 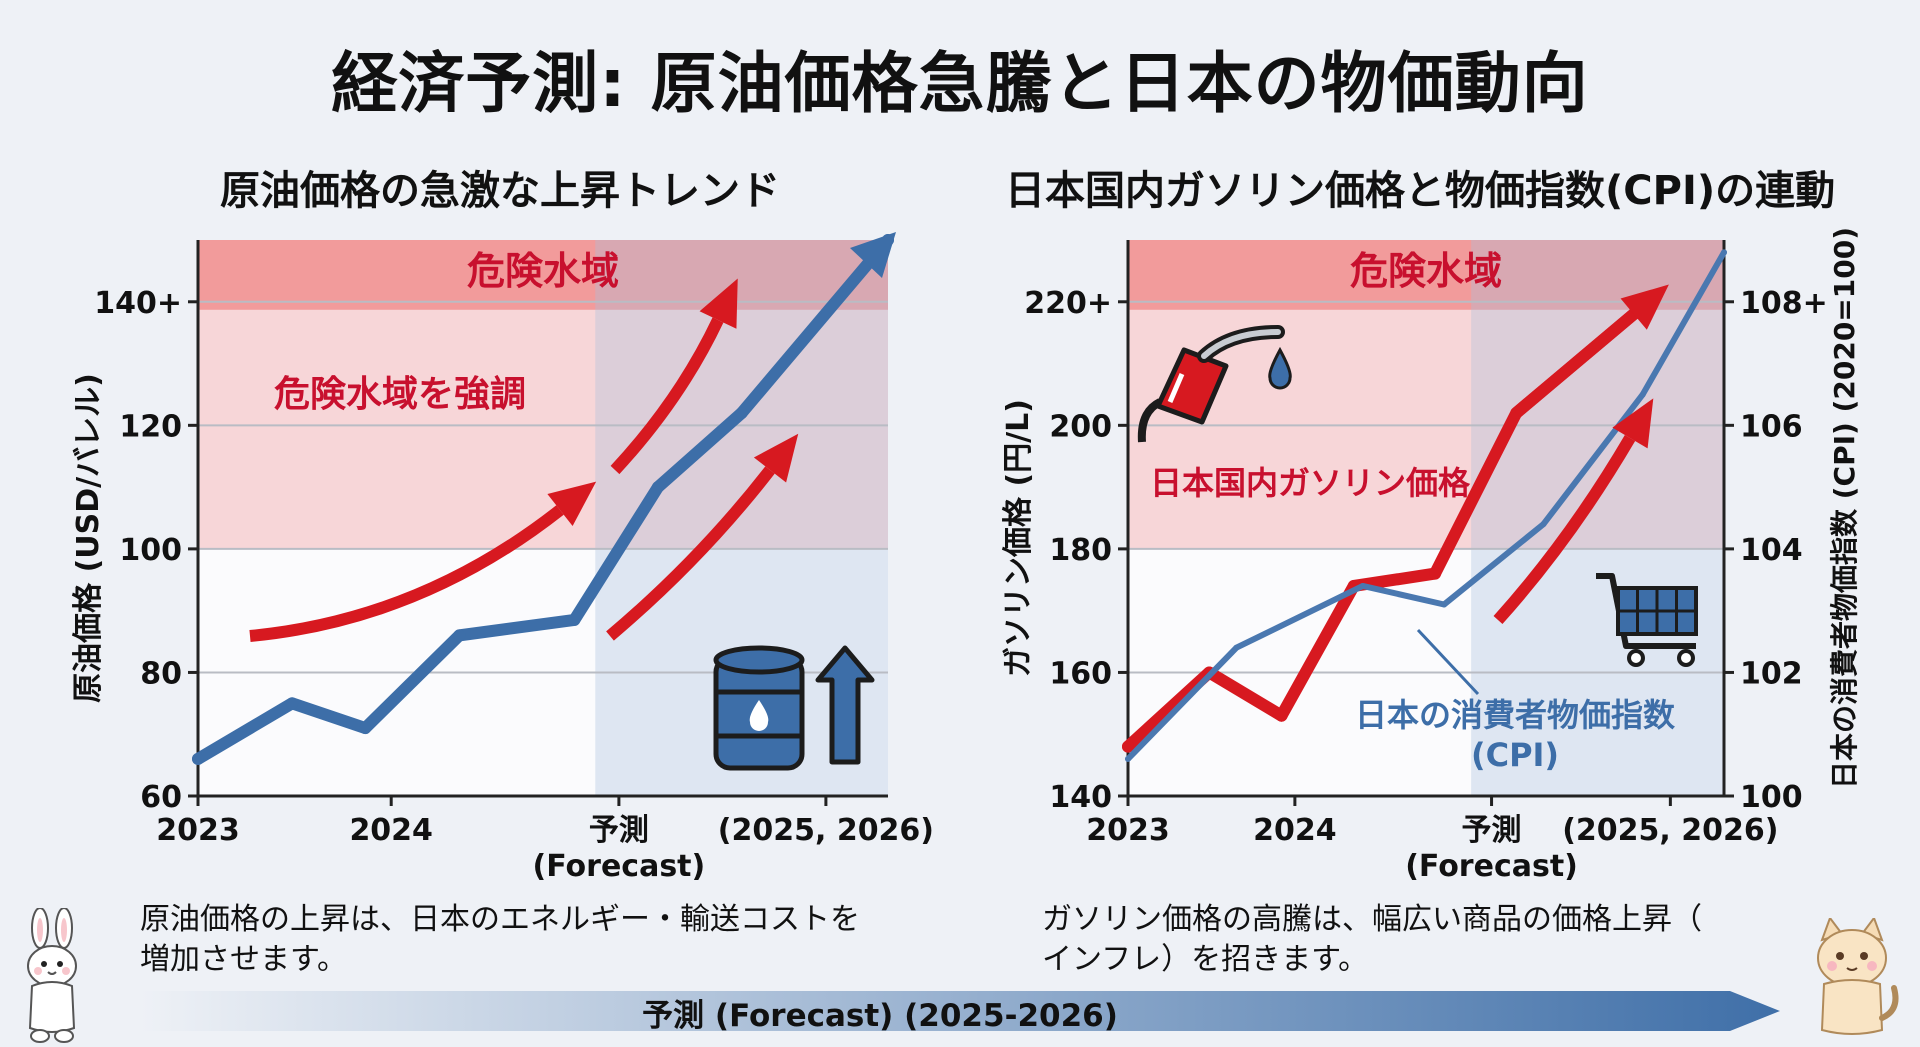 I want to click on forecast-region, so click(x=1597, y=518).